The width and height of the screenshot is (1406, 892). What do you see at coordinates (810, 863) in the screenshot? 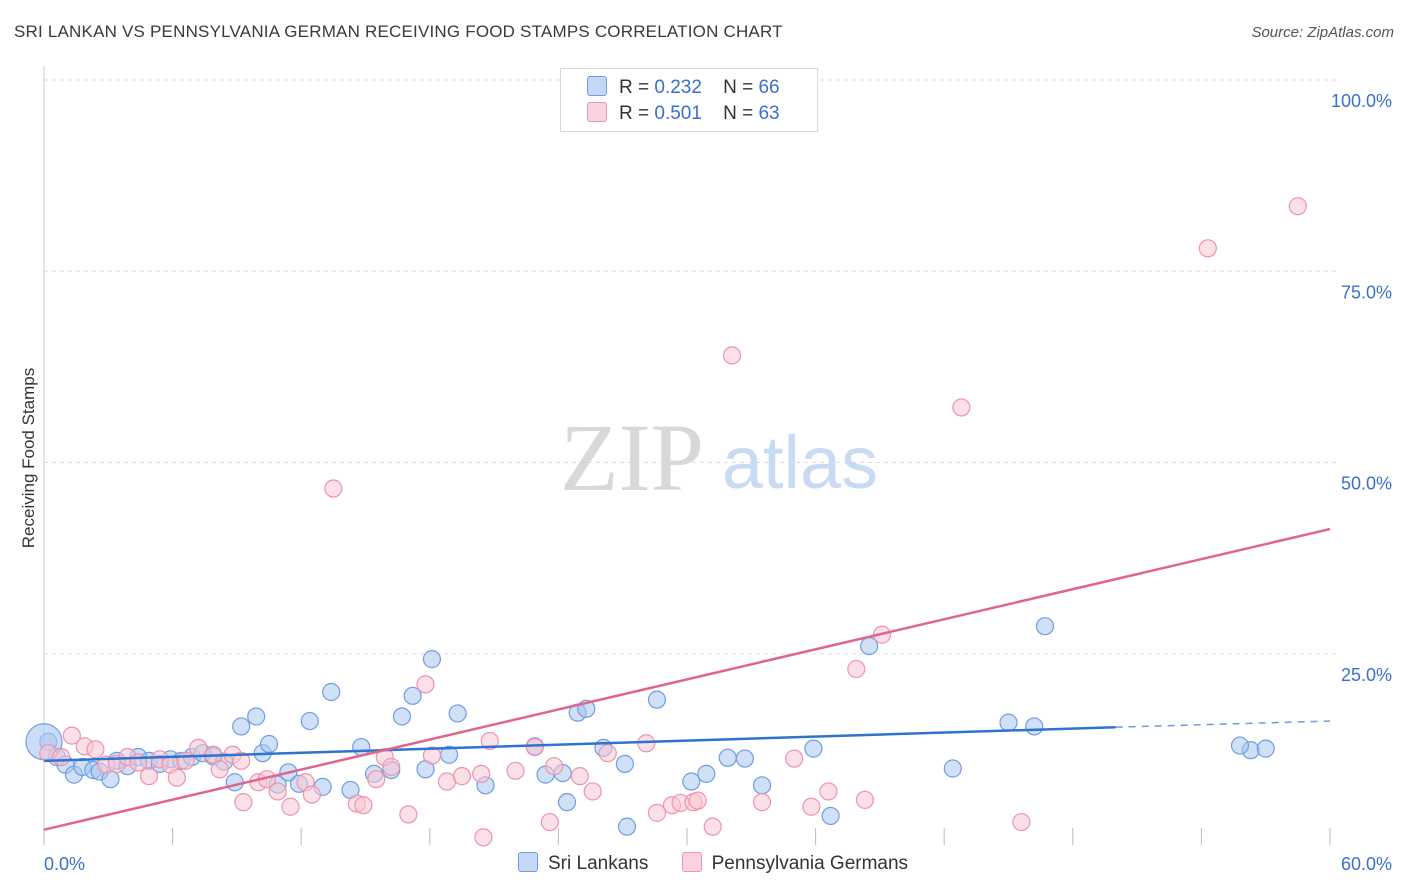
I see `bottom-legend-label: Pennsylvania Germans` at bounding box center [810, 863].